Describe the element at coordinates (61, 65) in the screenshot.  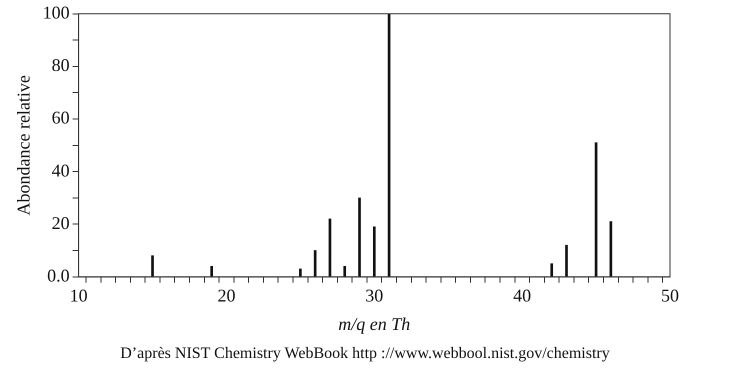
I see `y-tick-label: 80` at that location.